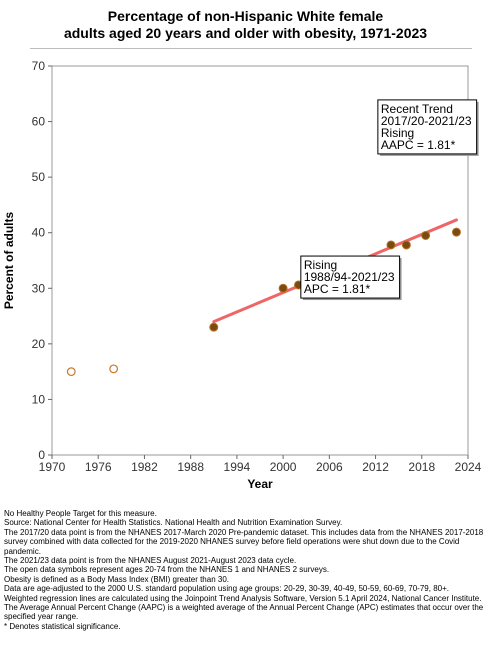 The image size is (491, 646). Describe the element at coordinates (39, 66) in the screenshot. I see `y-tick-label: 70` at that location.